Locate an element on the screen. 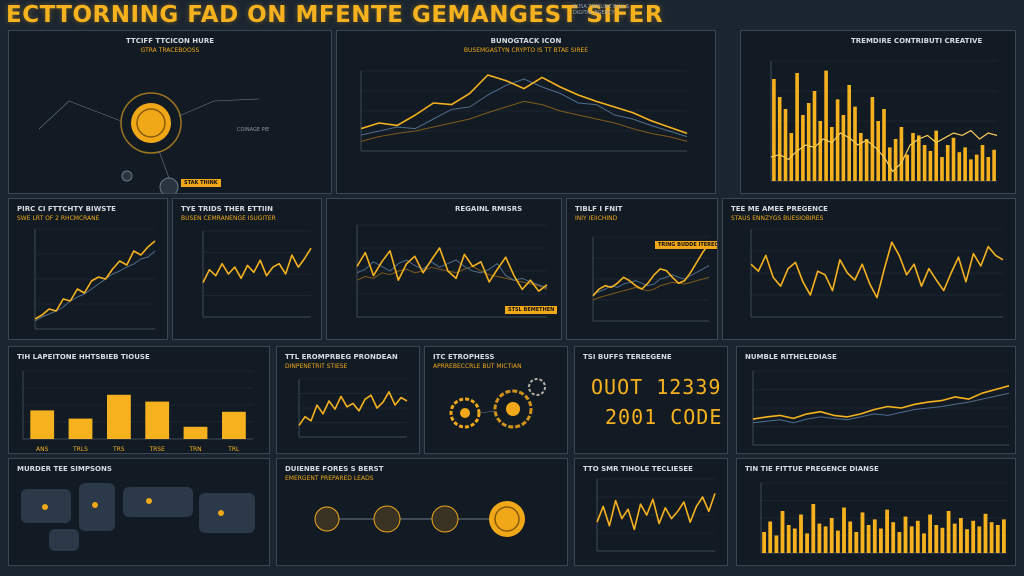  panel-title: BUNOGTACK ICON is located at coordinates (526, 41).